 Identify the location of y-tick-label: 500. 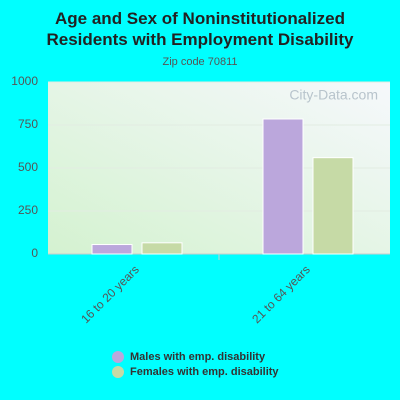
(28, 167).